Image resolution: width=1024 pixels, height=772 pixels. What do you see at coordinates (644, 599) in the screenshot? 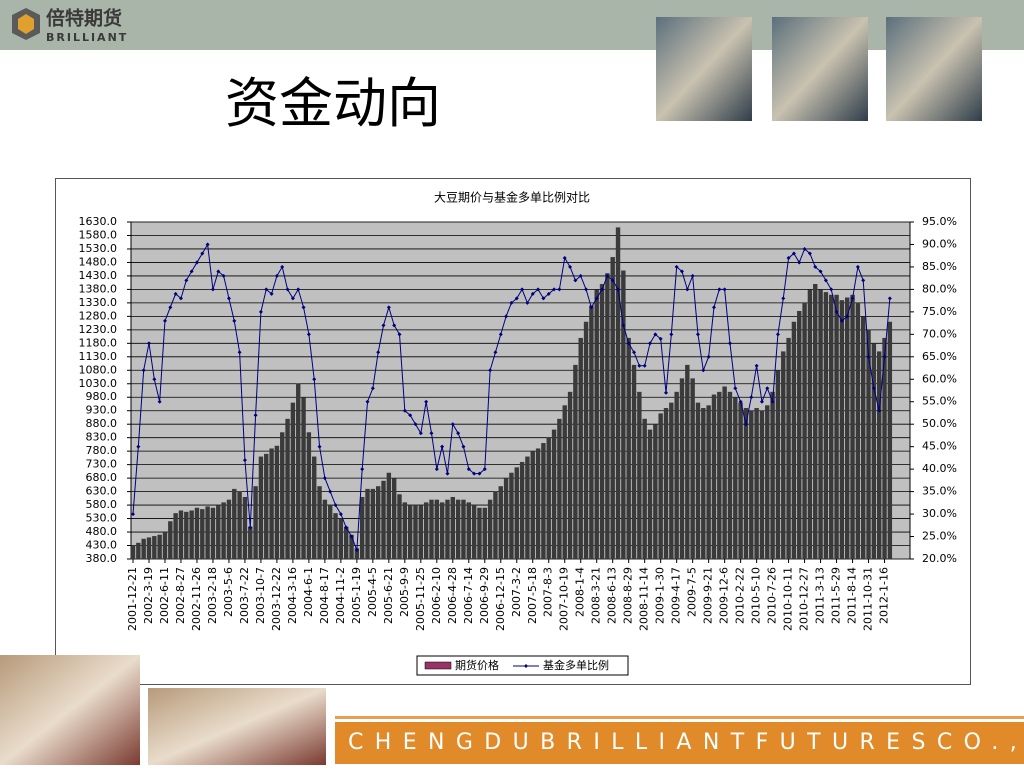
I see `x-tick-label: 2008-11-14` at bounding box center [644, 599].